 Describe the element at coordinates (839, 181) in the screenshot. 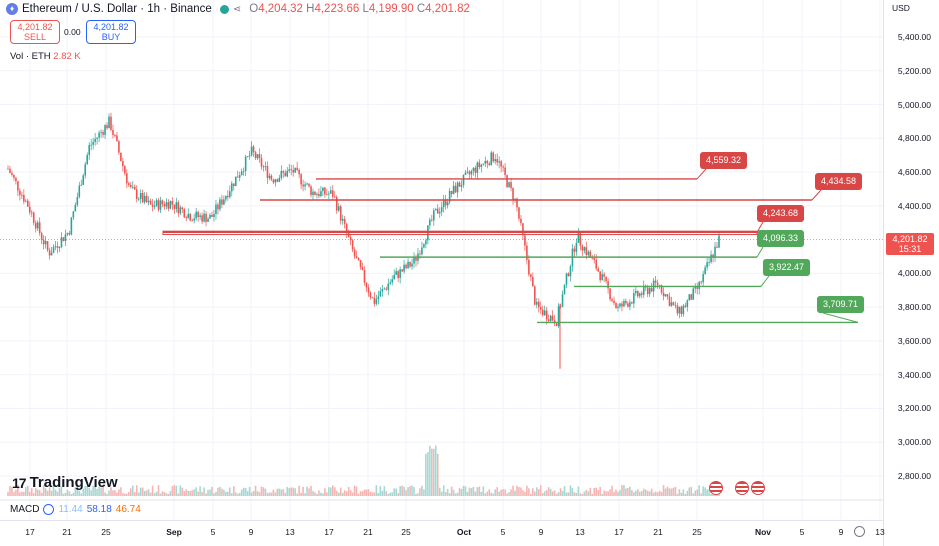

I see `resistance-tag-2: 4,434.58` at that location.